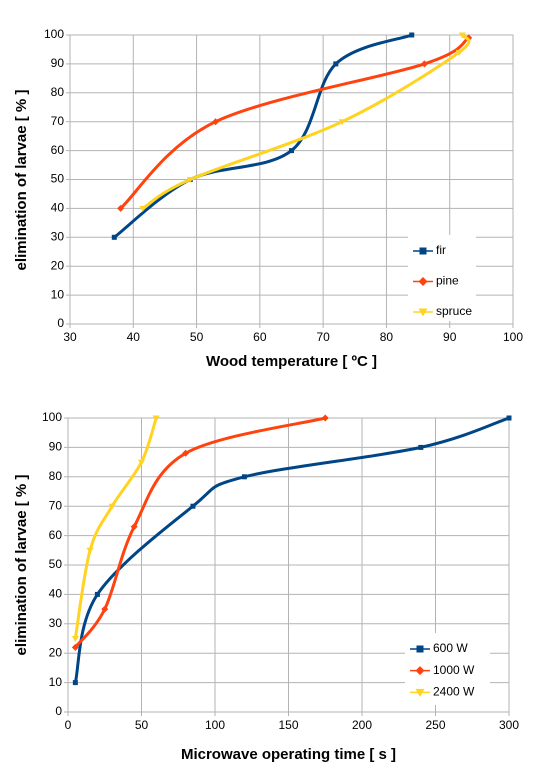 This screenshot has width=543, height=777. What do you see at coordinates (134, 337) in the screenshot?
I see `x-tick-label: 40` at bounding box center [134, 337].